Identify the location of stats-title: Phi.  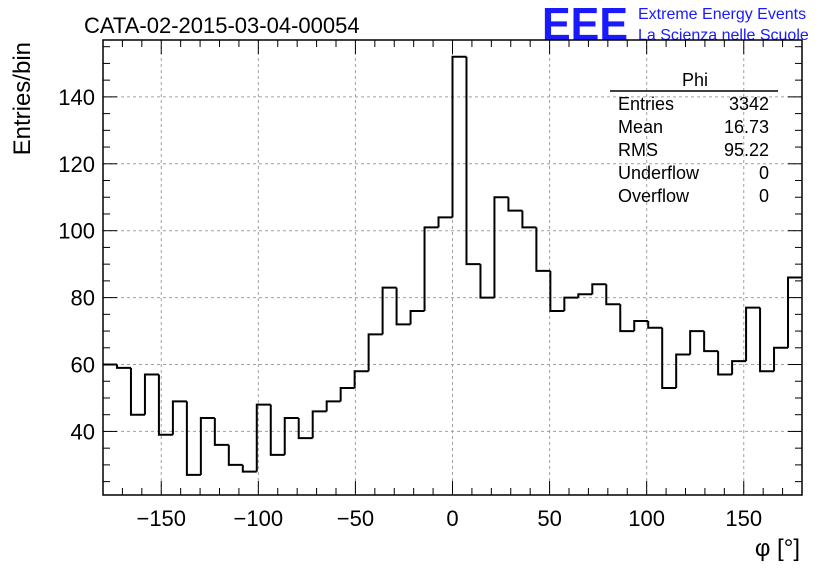
(695, 80).